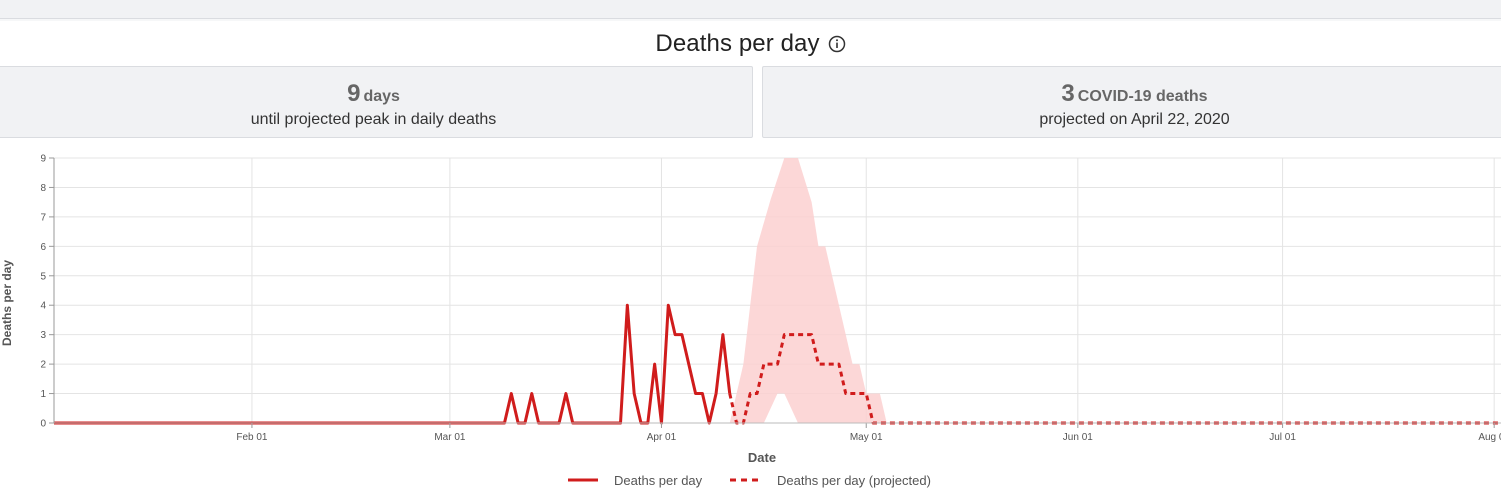 This screenshot has width=1501, height=491. I want to click on legend-label: Deaths per day (projected), so click(854, 480).